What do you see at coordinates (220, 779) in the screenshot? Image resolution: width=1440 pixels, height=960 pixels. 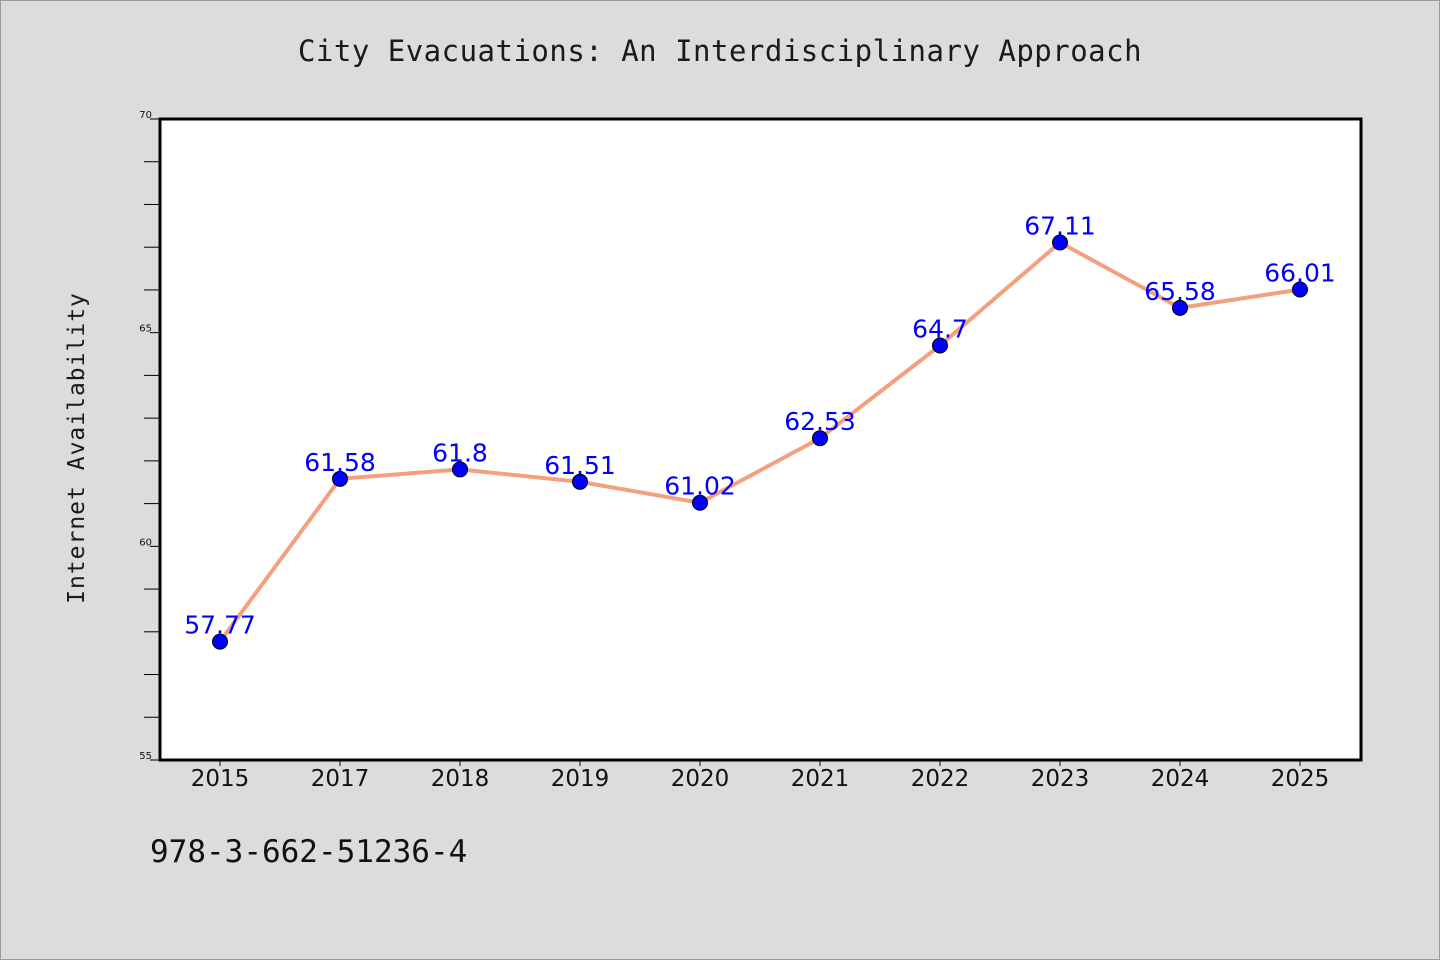 I see `x-tick-label: 2015` at bounding box center [220, 779].